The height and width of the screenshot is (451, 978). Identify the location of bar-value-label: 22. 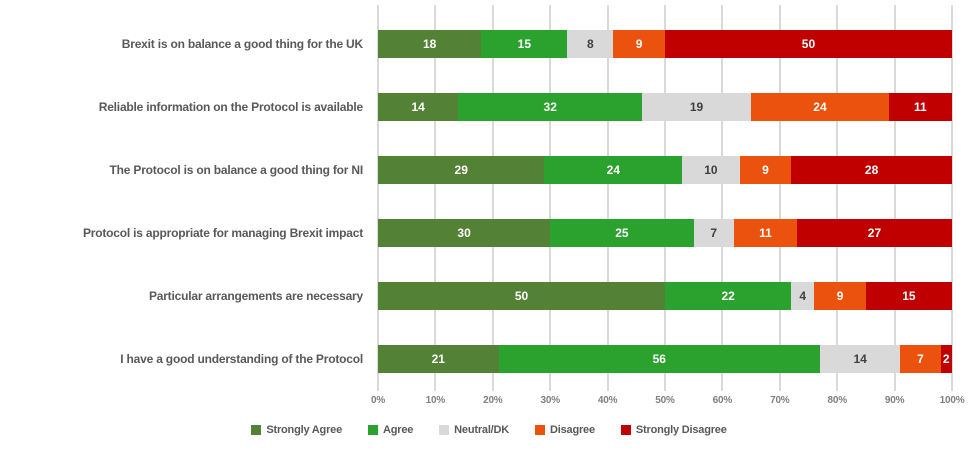
(728, 295).